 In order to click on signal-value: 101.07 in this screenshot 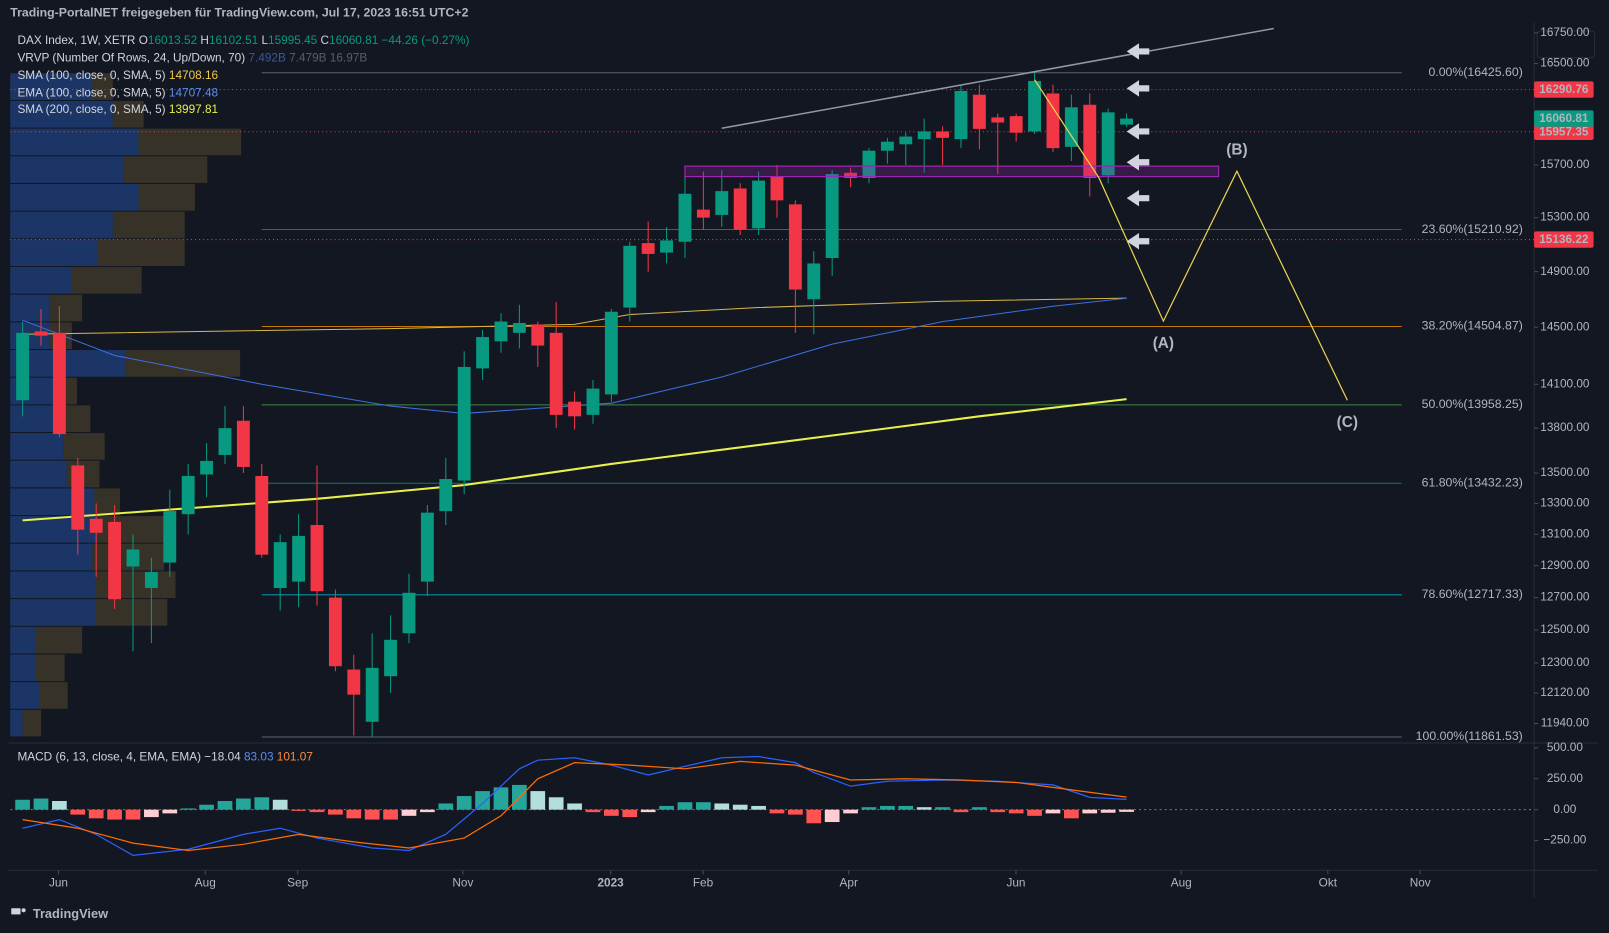, I will do `click(295, 757)`.